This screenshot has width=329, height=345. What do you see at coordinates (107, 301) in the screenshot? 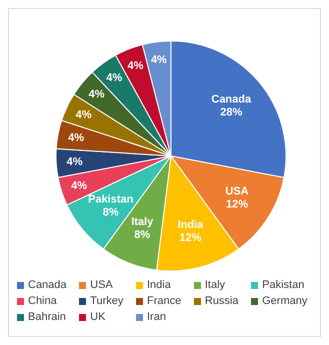
I see `legend-label: Turkey` at bounding box center [107, 301].